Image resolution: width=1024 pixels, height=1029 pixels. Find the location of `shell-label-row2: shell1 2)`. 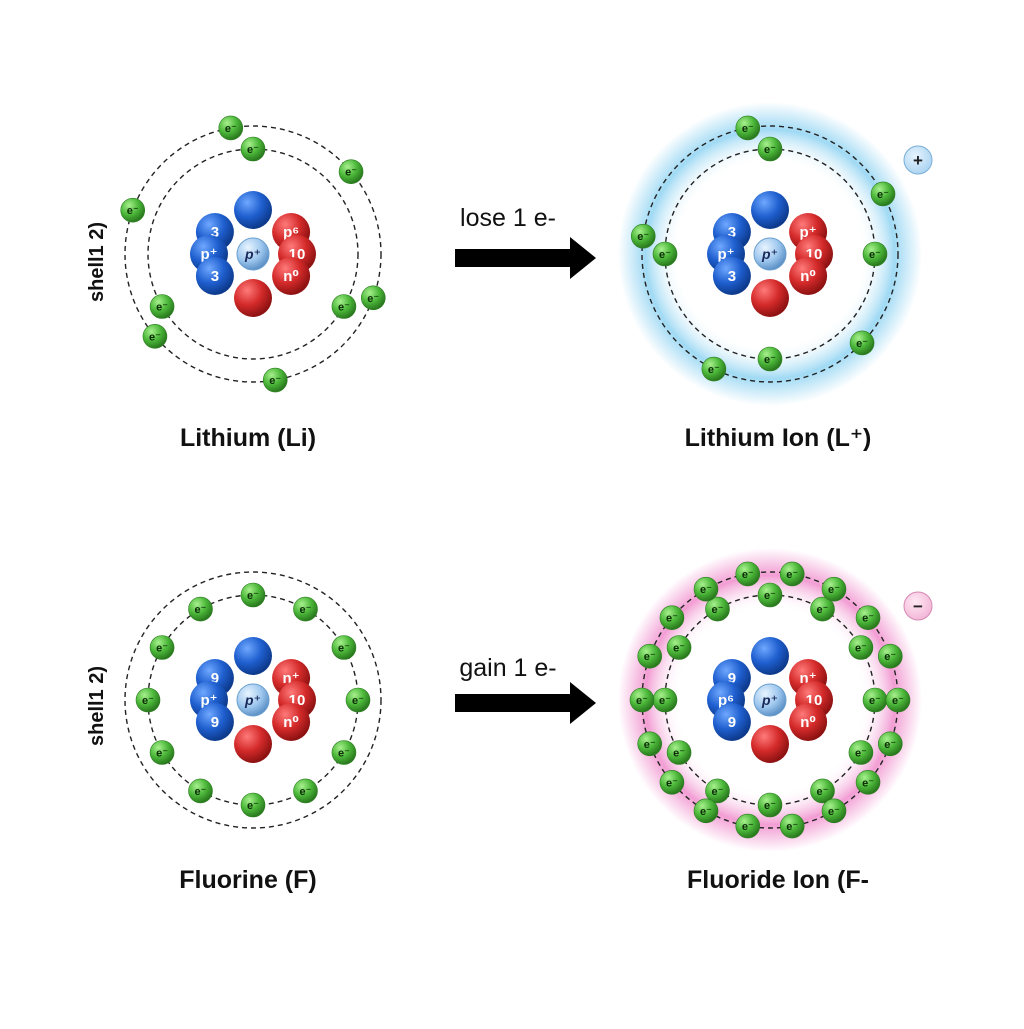

shell-label-row2: shell1 2) is located at coordinates (97, 706).